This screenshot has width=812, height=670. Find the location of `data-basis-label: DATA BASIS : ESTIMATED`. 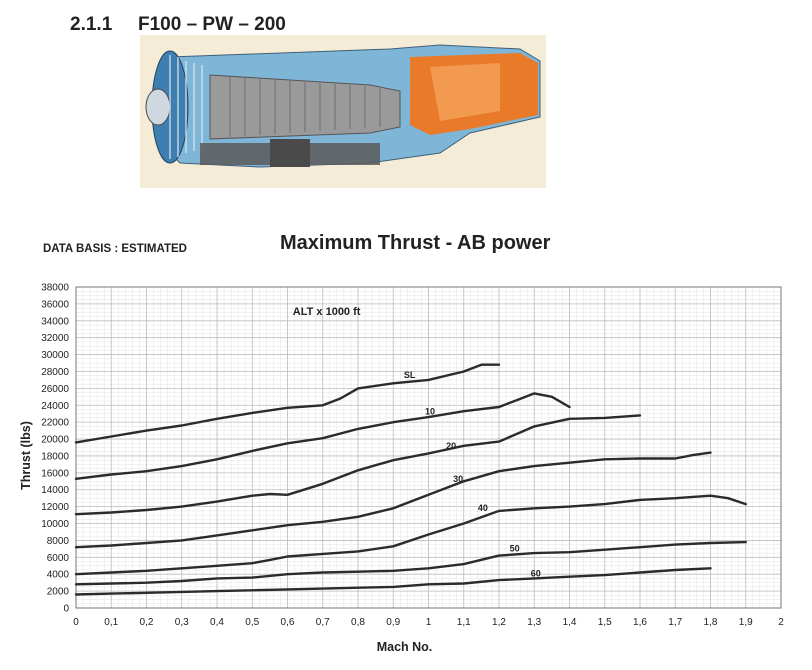

data-basis-label: DATA BASIS : ESTIMATED is located at coordinates (115, 249).